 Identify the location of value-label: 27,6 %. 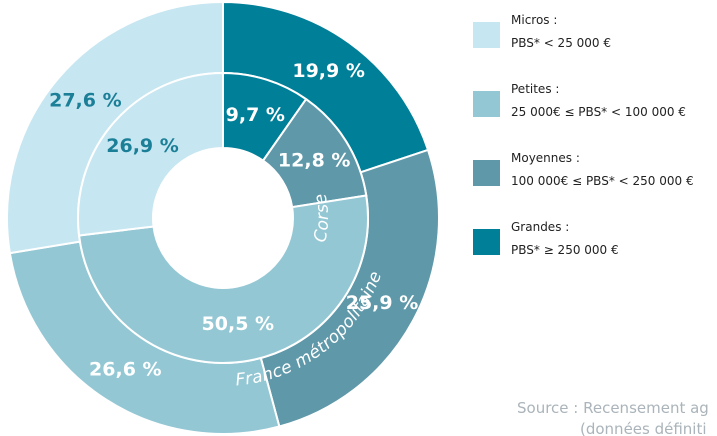
(85, 101).